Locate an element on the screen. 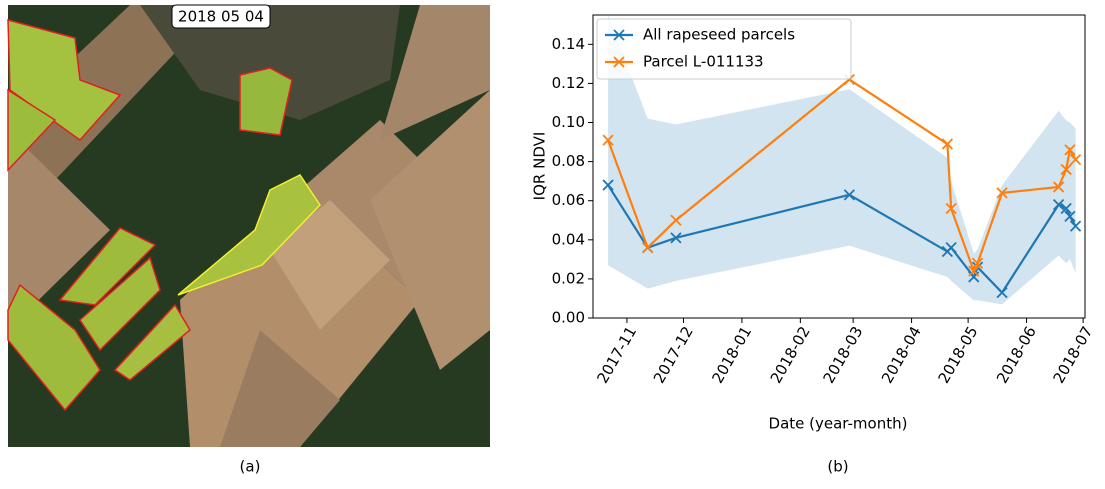  x-tick-label: 2018-06 is located at coordinates (1016, 354).